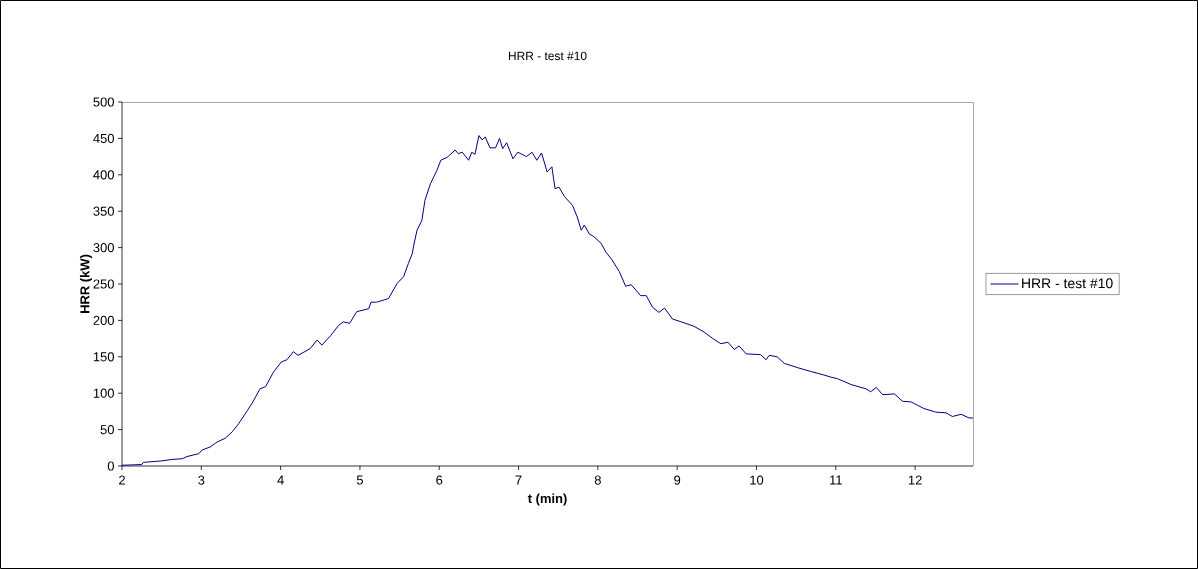 Image resolution: width=1198 pixels, height=569 pixels. Describe the element at coordinates (103, 284) in the screenshot. I see `y-tick-label: 250` at that location.